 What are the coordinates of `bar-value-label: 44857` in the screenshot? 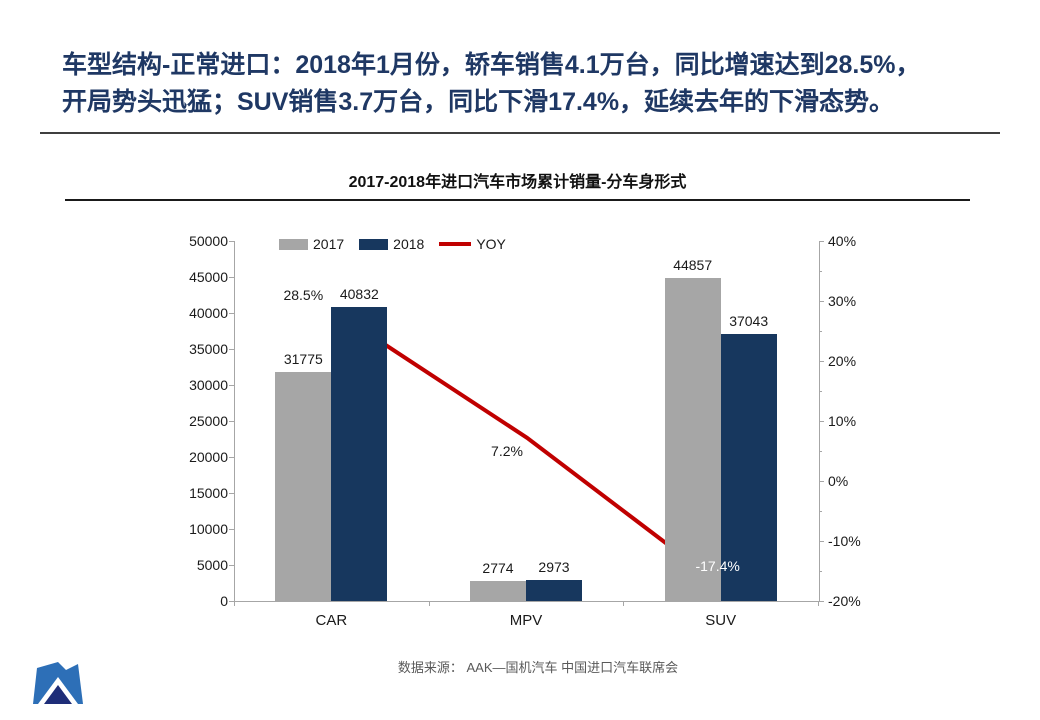 It's located at (693, 265).